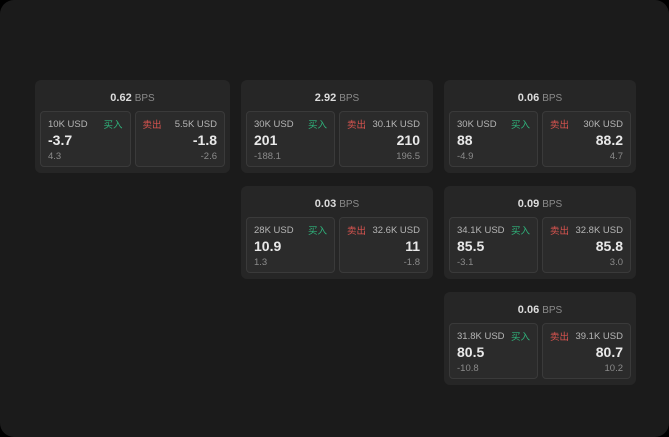  I want to click on buy-price: 85.5, so click(471, 246).